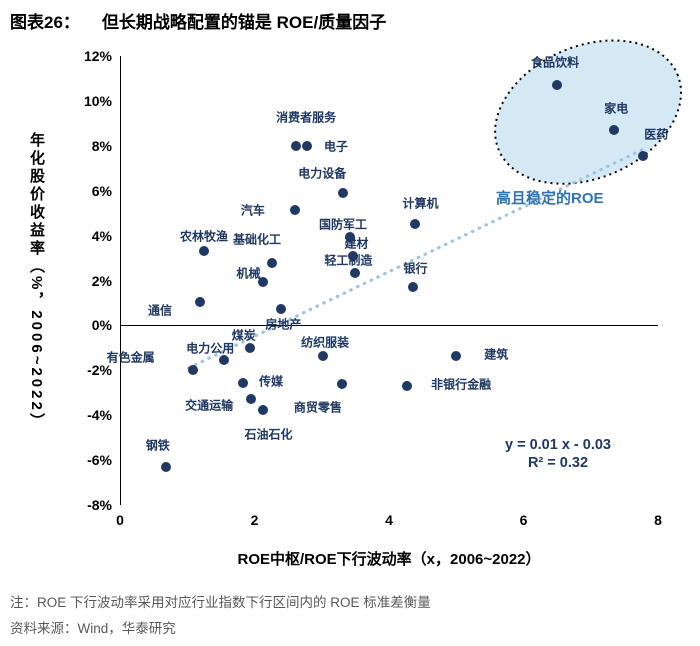 This screenshot has height=646, width=700. I want to click on point-label: 汽车, so click(252, 210).